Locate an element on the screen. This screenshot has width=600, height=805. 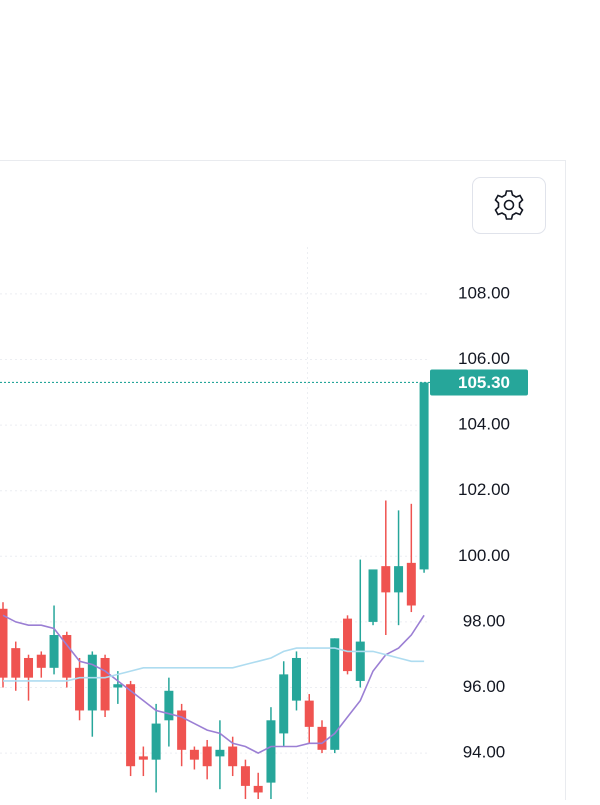
y-tick-label: 108.00 is located at coordinates (484, 292).